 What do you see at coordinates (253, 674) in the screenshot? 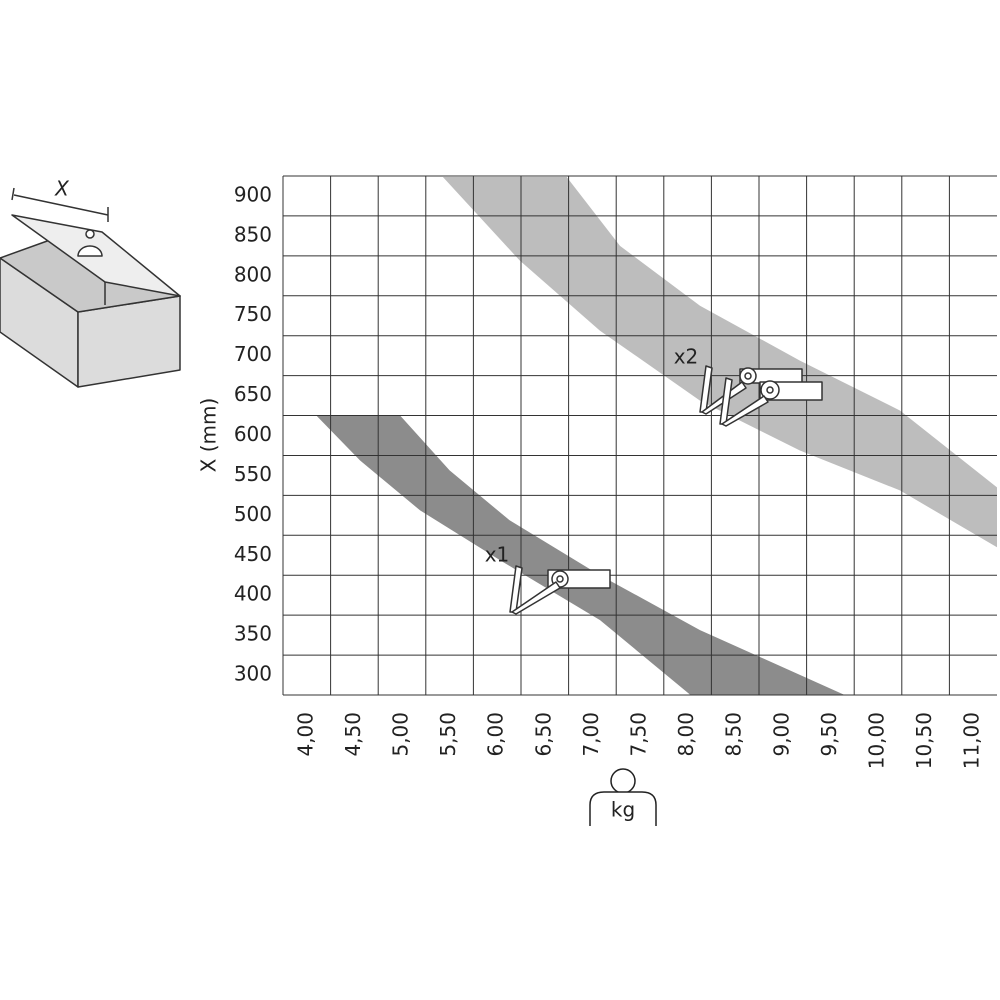
I see `y-tick-label: 300` at bounding box center [253, 674].